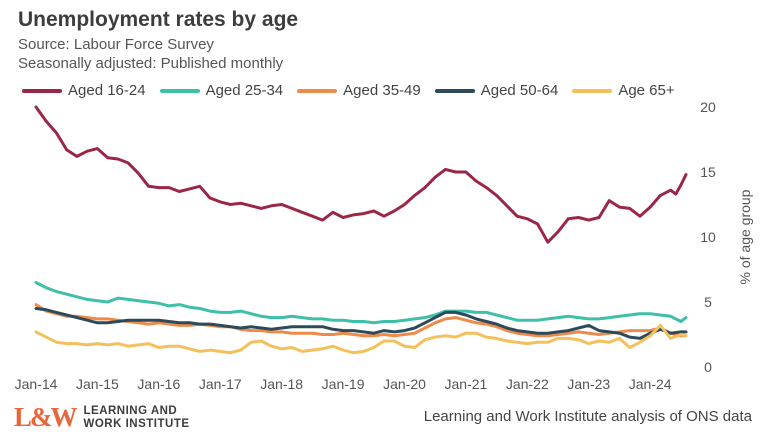  What do you see at coordinates (116, 44) in the screenshot?
I see `chart-source: Source: Labour Force Survey` at bounding box center [116, 44].